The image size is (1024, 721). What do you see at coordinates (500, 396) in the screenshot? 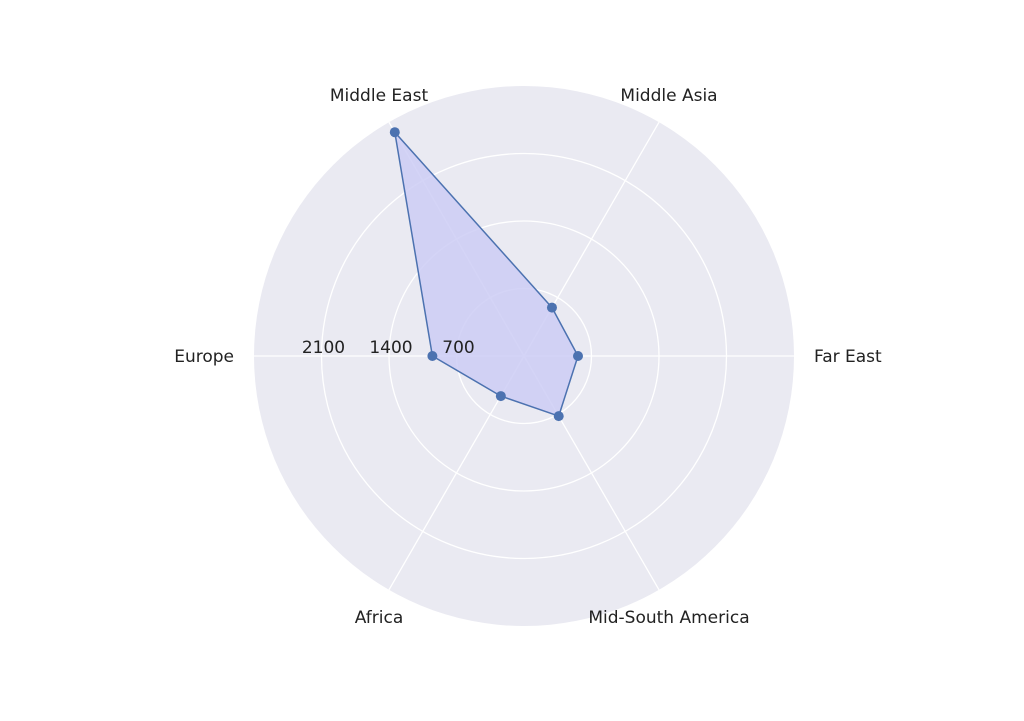
I see `data-point-africa` at bounding box center [500, 396].